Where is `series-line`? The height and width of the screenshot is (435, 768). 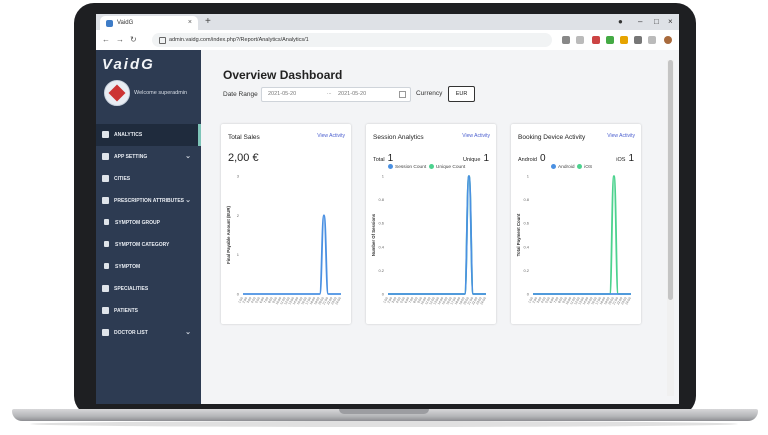 series-line is located at coordinates (582, 235).